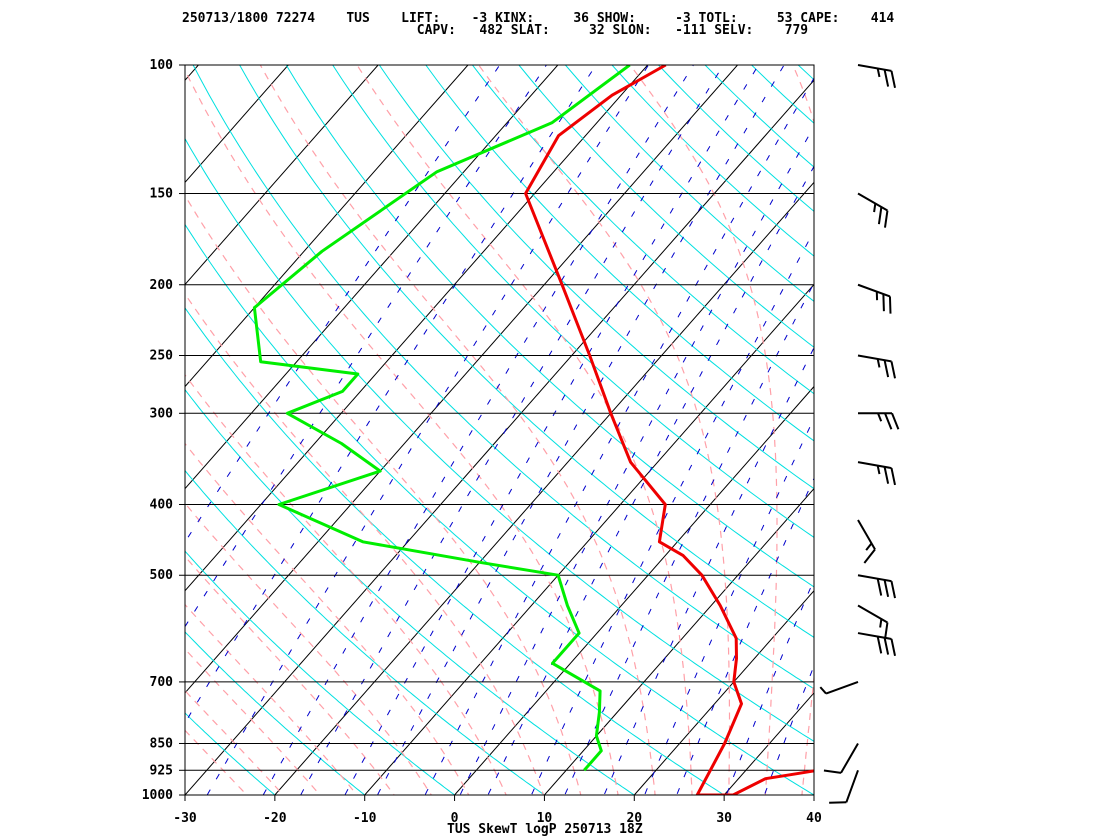 The width and height of the screenshot is (1120, 840). What do you see at coordinates (455, 818) in the screenshot?
I see `temperature-tick-label: 0` at bounding box center [455, 818].